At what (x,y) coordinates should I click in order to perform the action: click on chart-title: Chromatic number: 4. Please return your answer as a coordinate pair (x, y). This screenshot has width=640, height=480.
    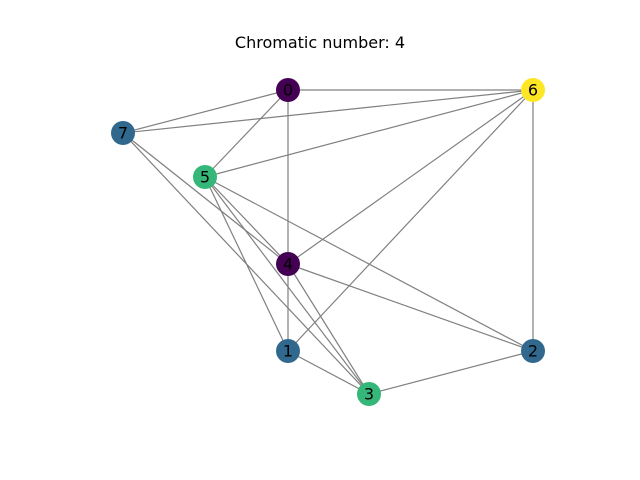
    Looking at the image, I should click on (320, 42).